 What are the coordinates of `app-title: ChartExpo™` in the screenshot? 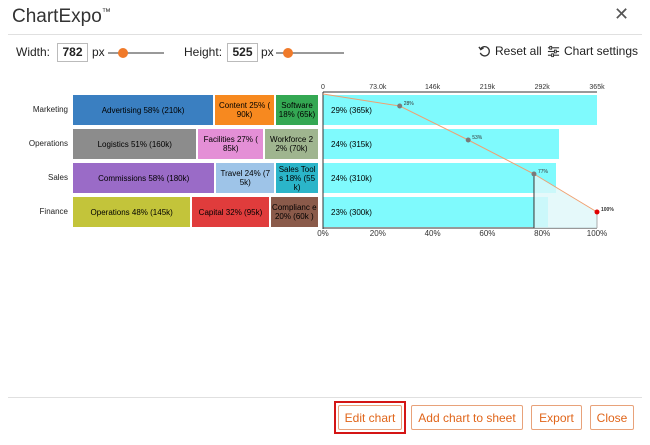 It's located at (61, 17).